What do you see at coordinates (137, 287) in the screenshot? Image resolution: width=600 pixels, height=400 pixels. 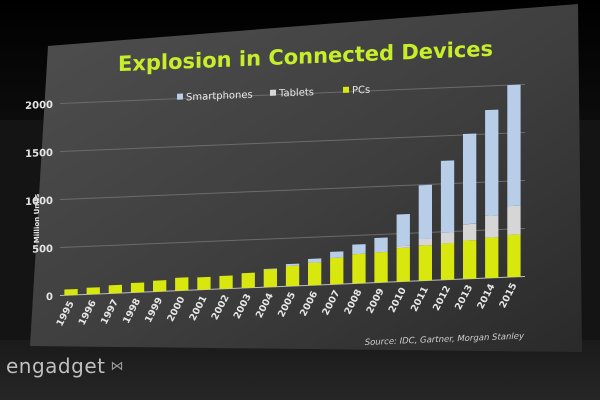 I see `bar-pcs-1998` at bounding box center [137, 287].